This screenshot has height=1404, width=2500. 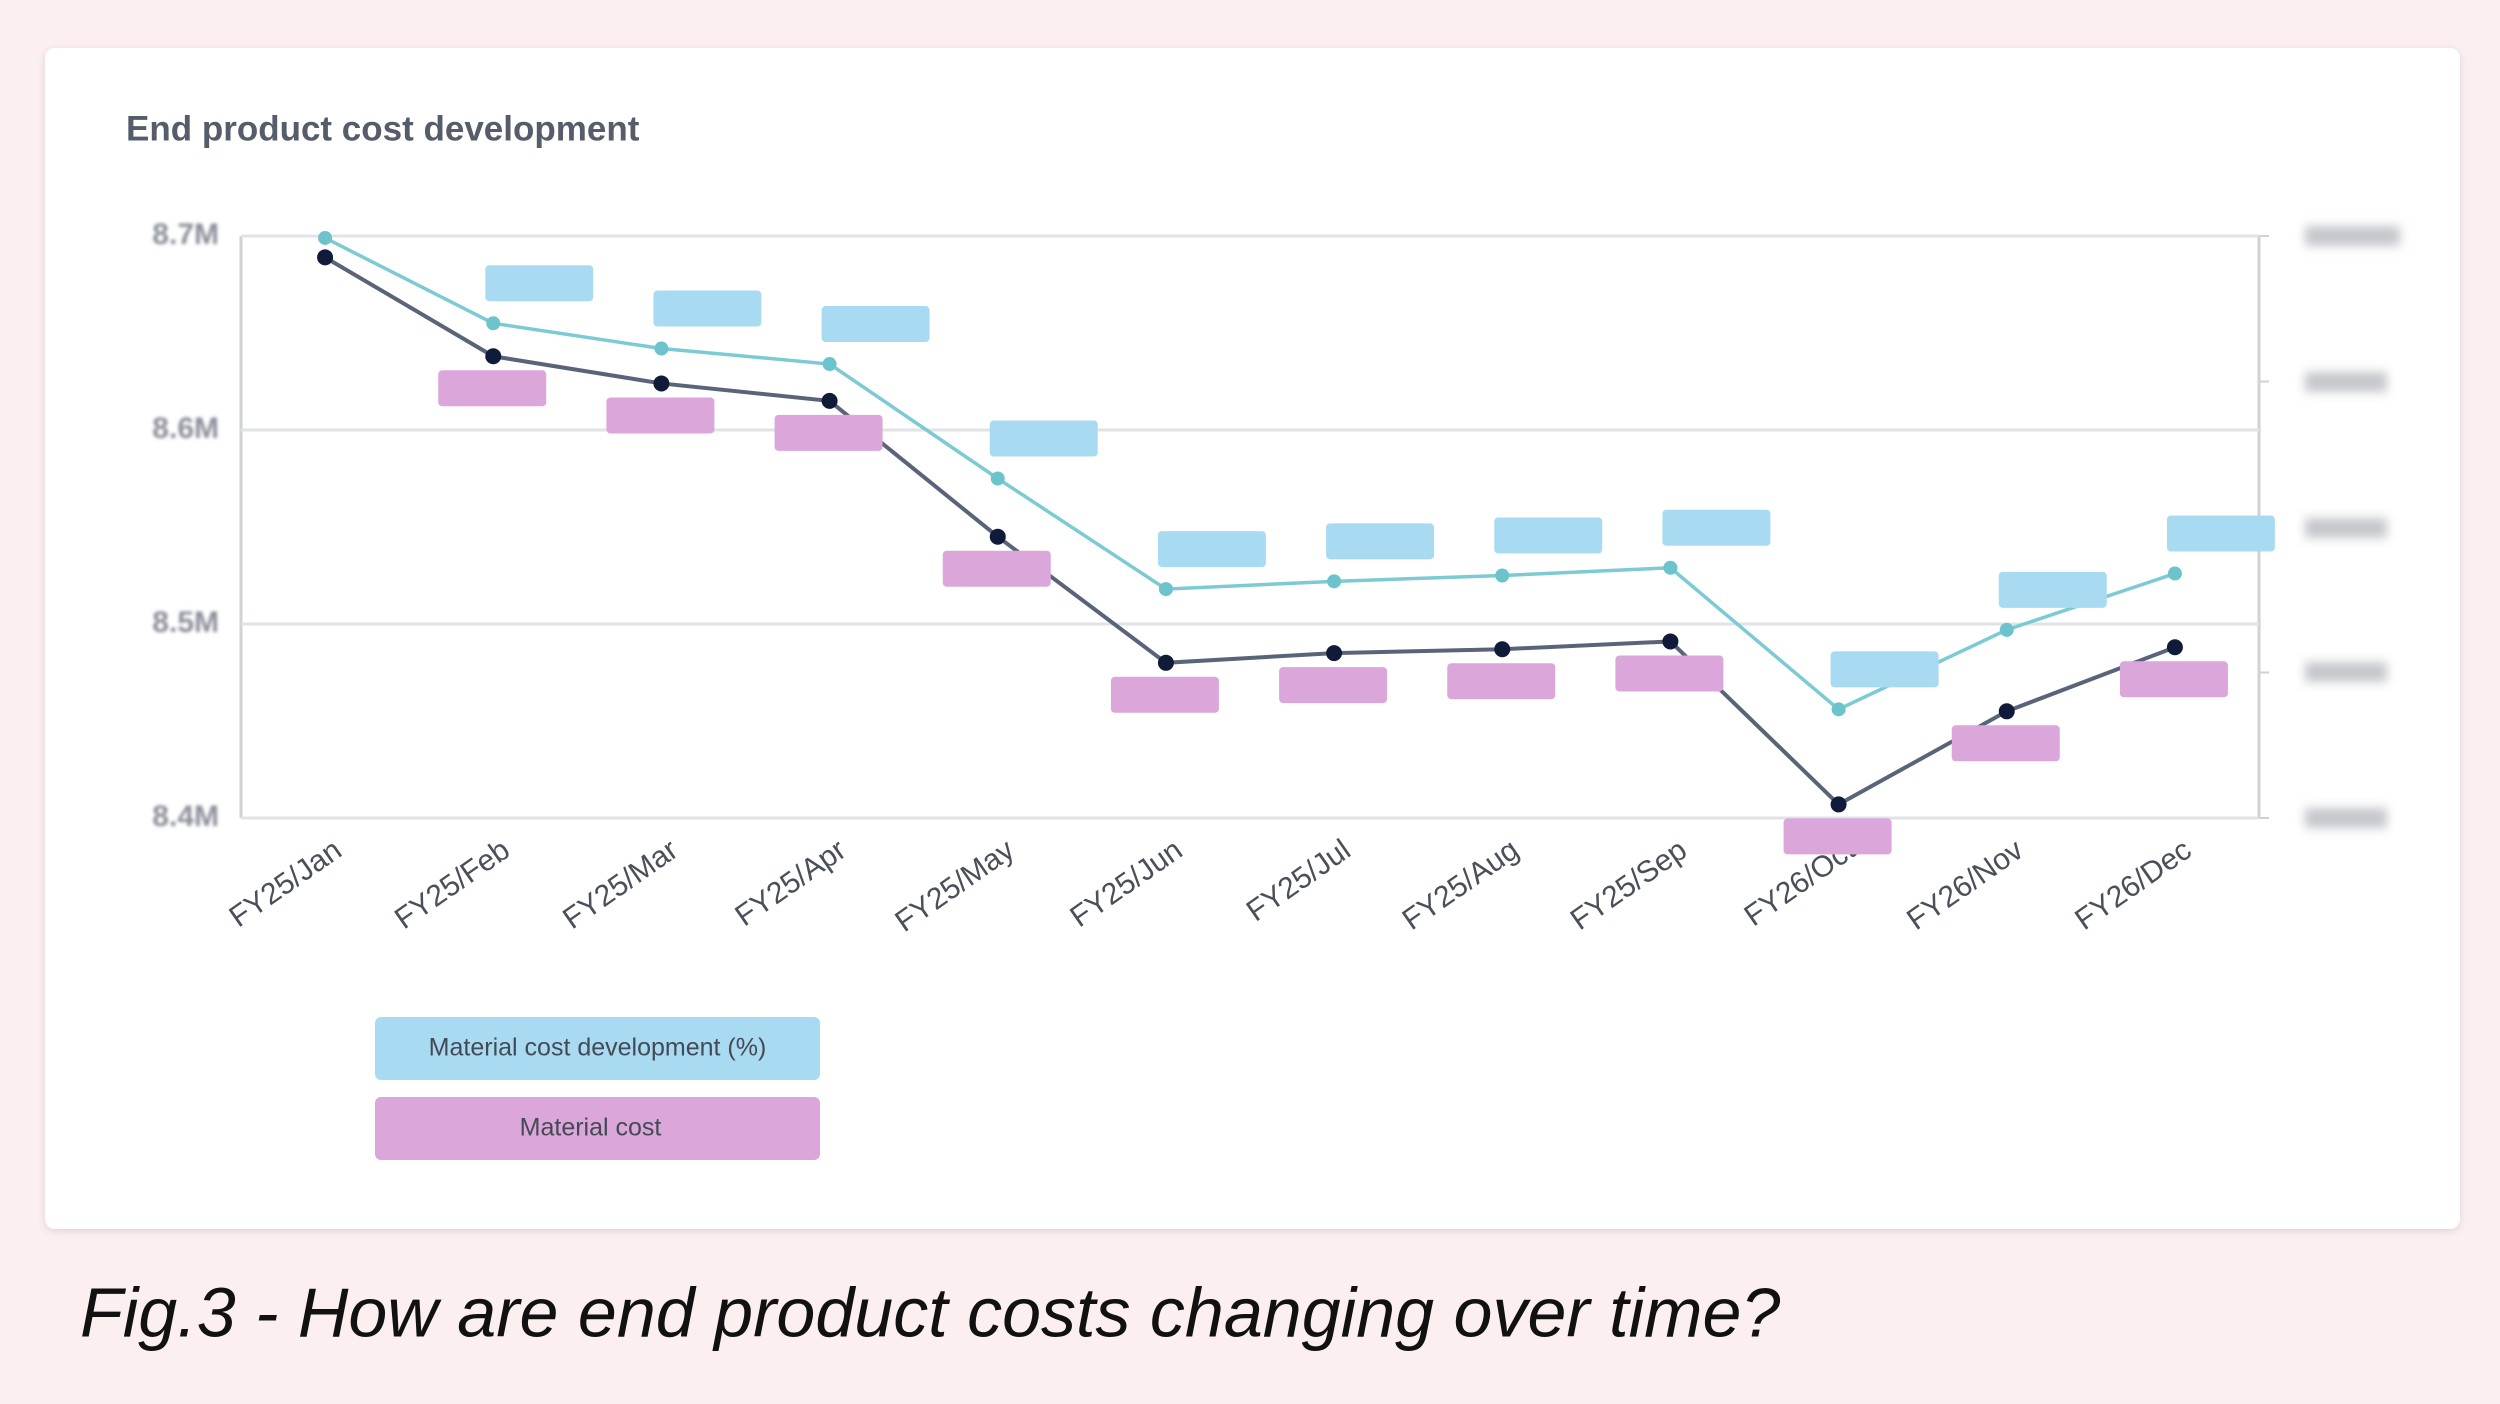 I want to click on y-tick-label: 8.6M, so click(x=185, y=428).